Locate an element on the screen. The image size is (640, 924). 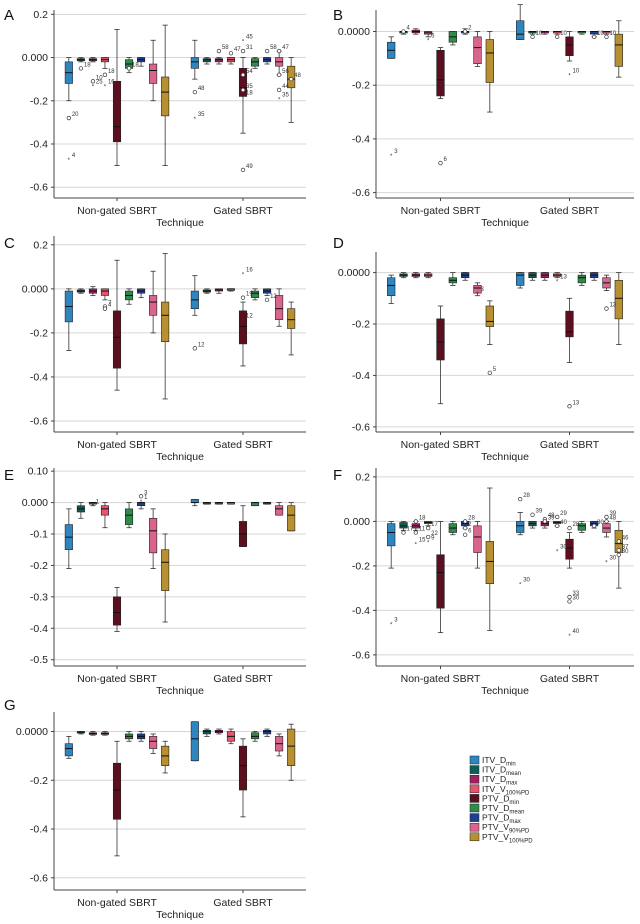
outlier-label: 31 is located at coordinates (249, 48).